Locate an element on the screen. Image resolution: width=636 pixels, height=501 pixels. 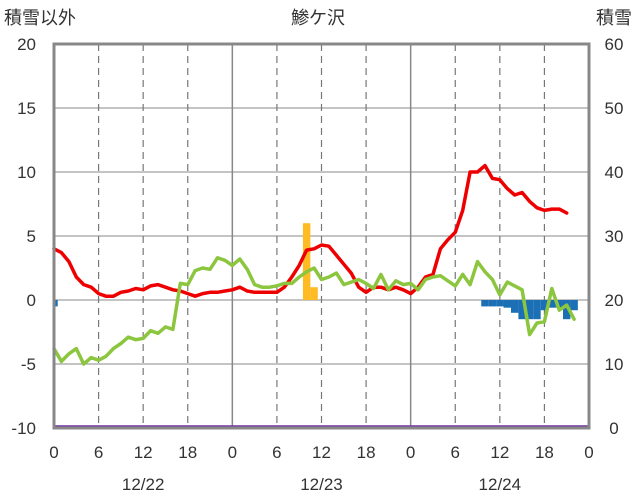
y-tick-label-right: 60 is located at coordinates (614, 44).